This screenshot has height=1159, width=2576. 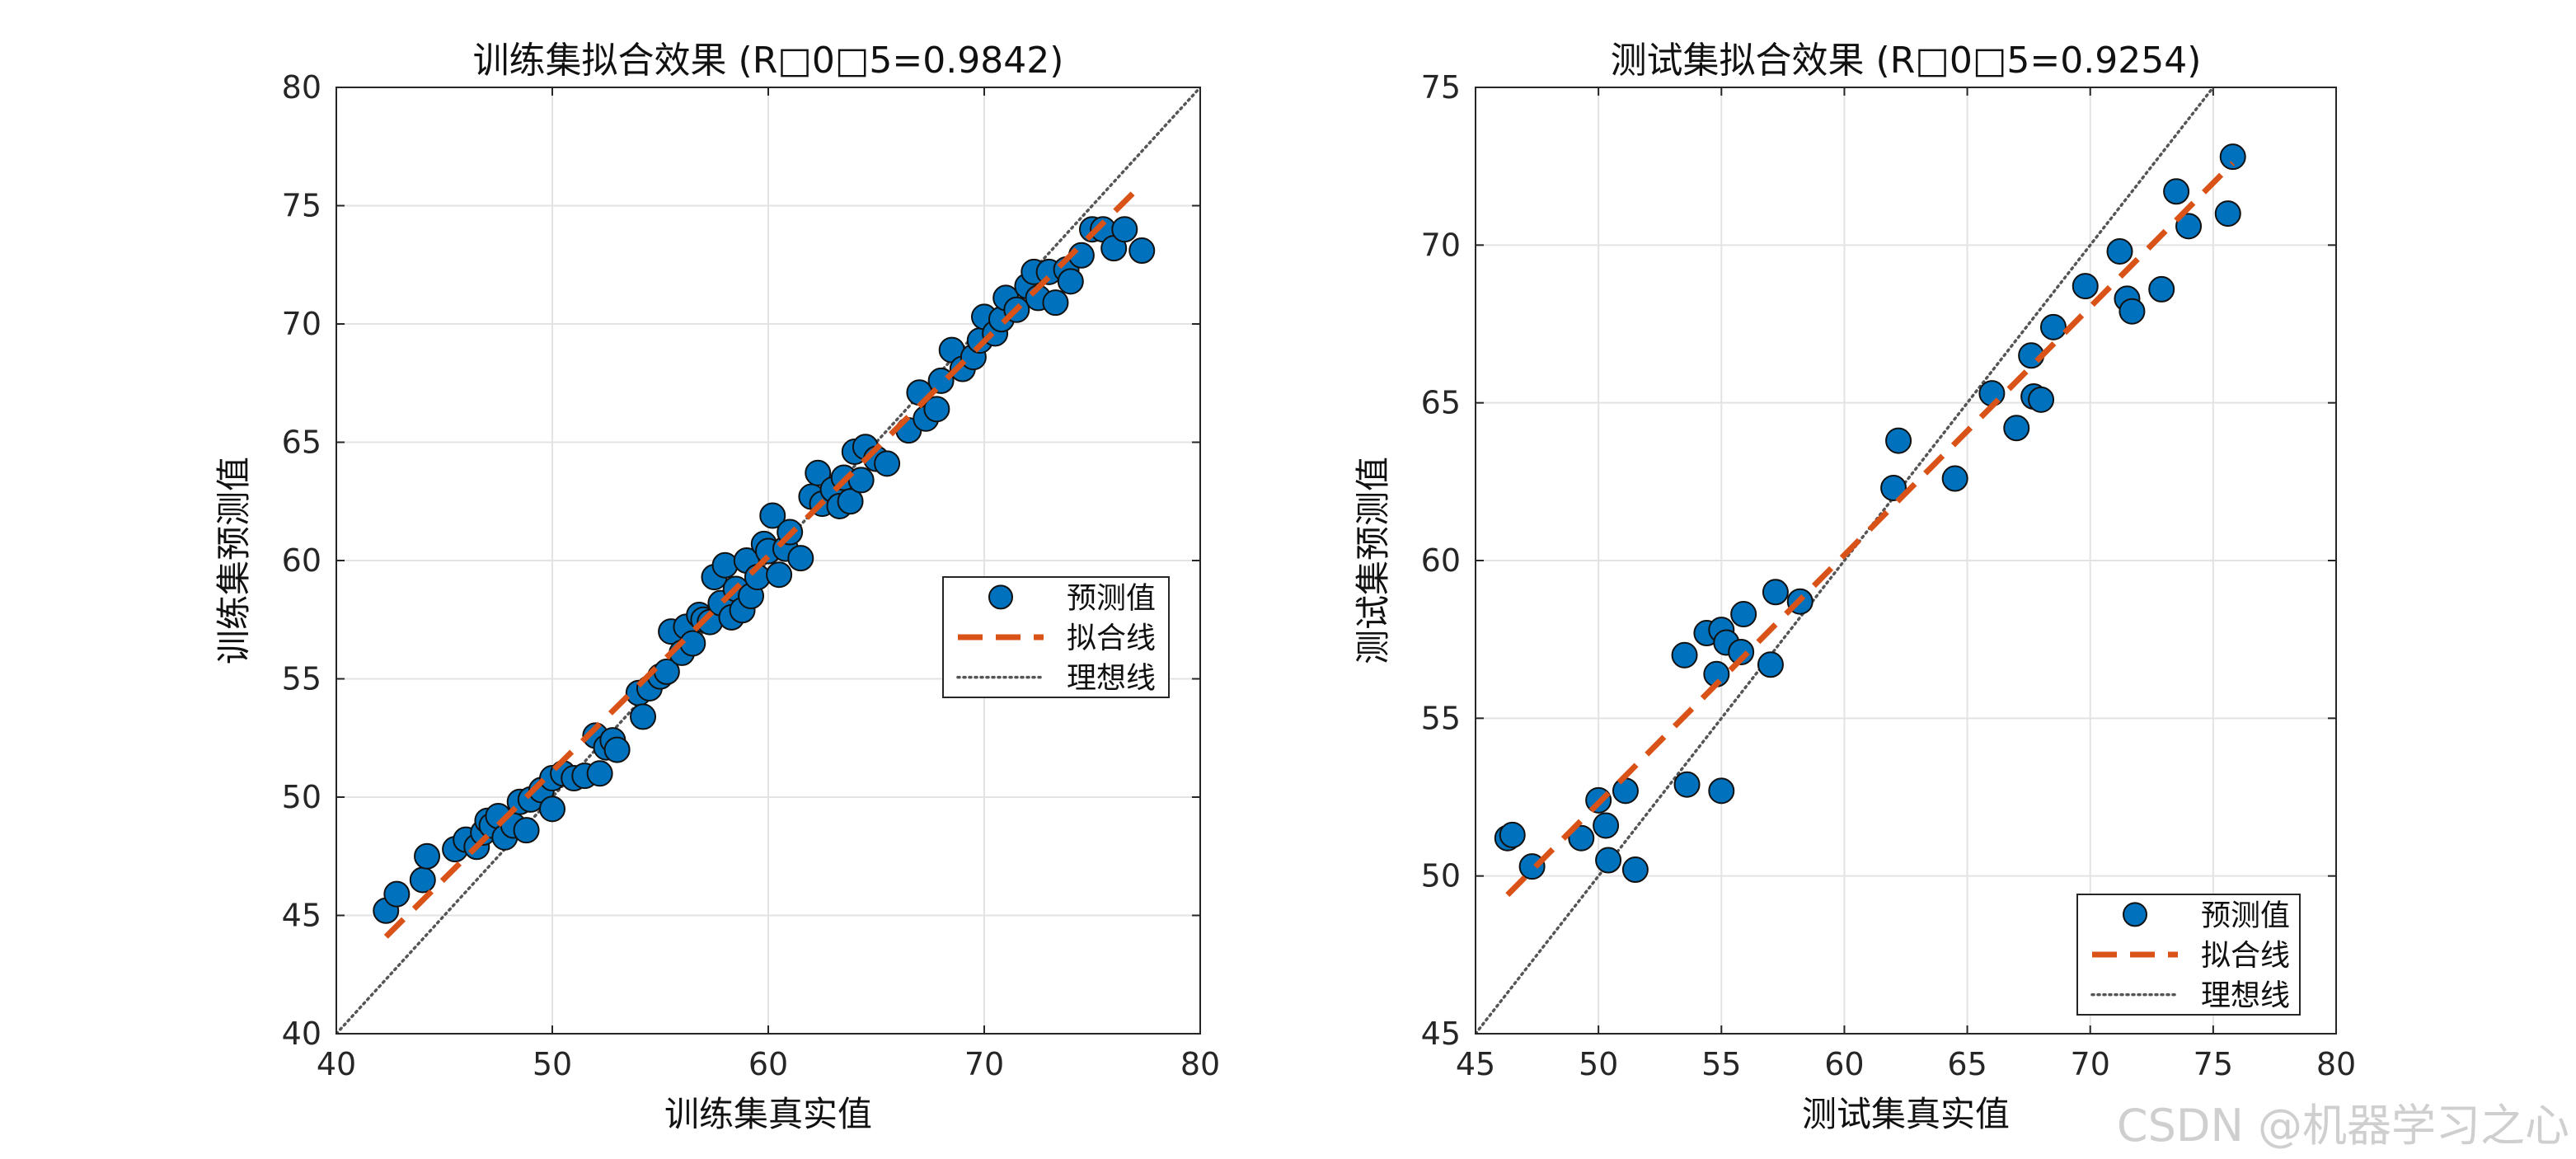 What do you see at coordinates (233, 560) in the screenshot?
I see `y-axis-label: 训练集预测值` at bounding box center [233, 560].